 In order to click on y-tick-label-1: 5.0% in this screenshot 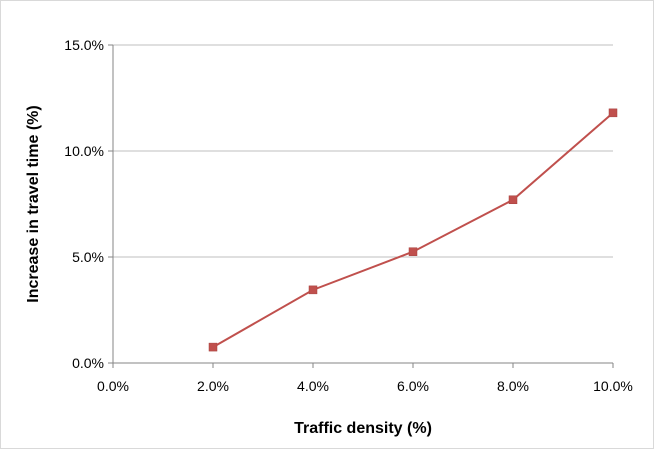, I will do `click(88, 257)`.